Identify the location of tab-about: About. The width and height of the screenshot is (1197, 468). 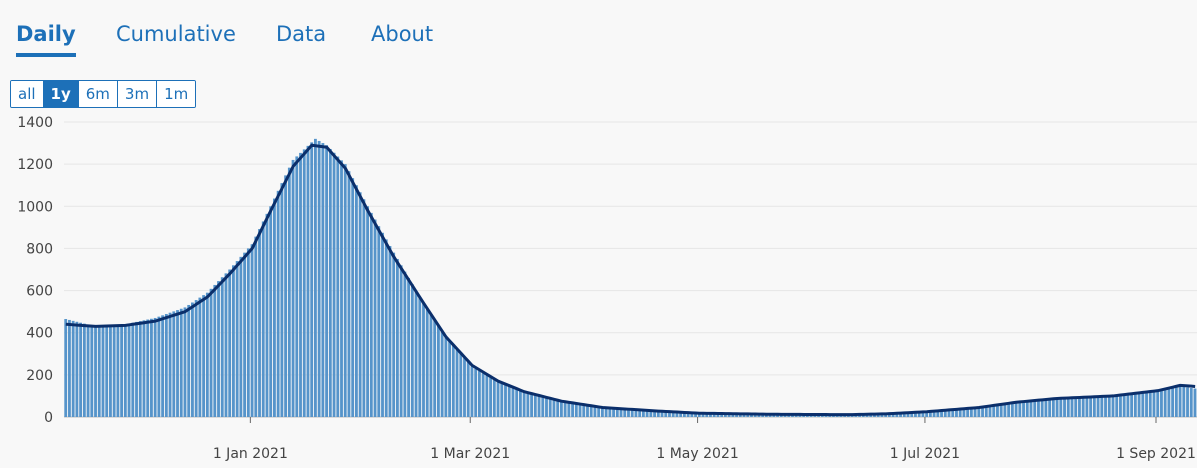
(402, 34).